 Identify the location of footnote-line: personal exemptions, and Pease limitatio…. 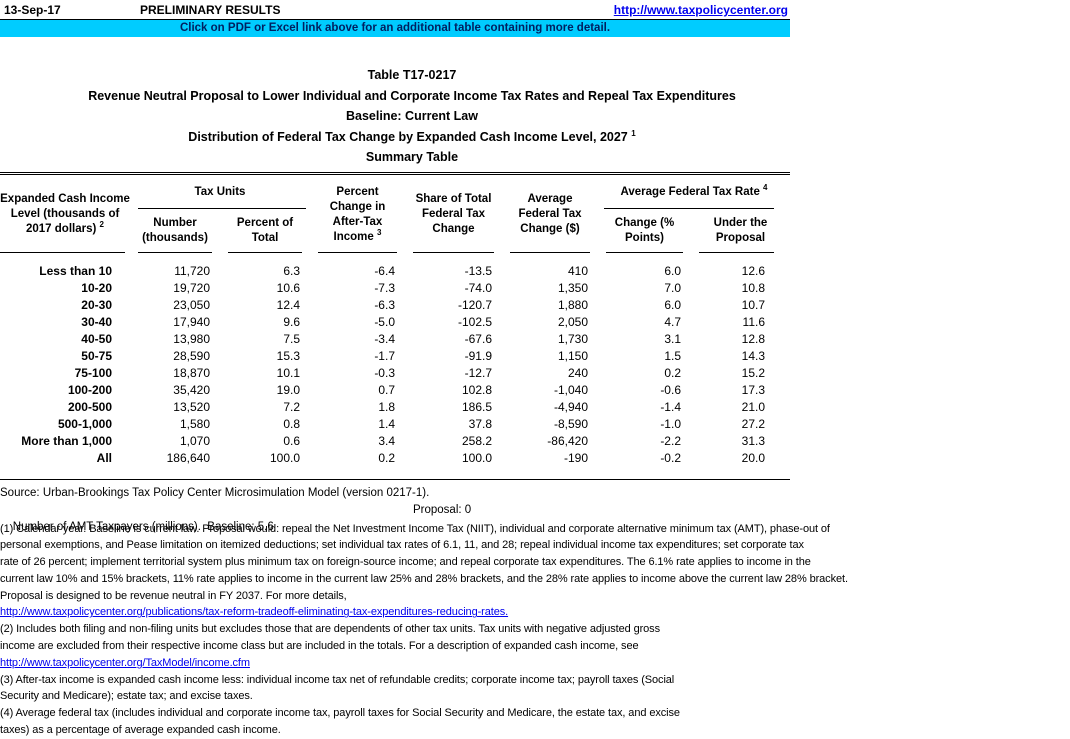
(402, 545).